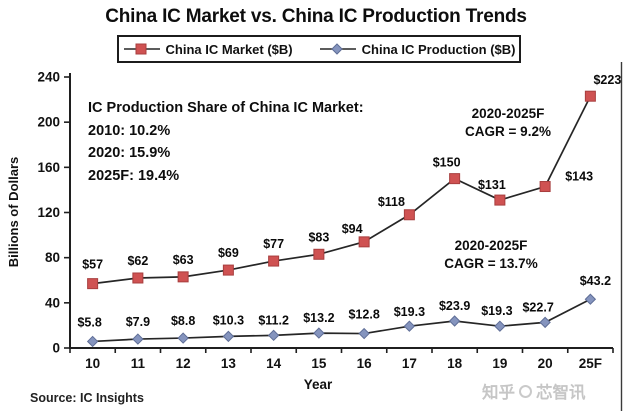 The width and height of the screenshot is (632, 415). What do you see at coordinates (363, 315) in the screenshot?
I see `data-point-label: $12.8` at bounding box center [363, 315].